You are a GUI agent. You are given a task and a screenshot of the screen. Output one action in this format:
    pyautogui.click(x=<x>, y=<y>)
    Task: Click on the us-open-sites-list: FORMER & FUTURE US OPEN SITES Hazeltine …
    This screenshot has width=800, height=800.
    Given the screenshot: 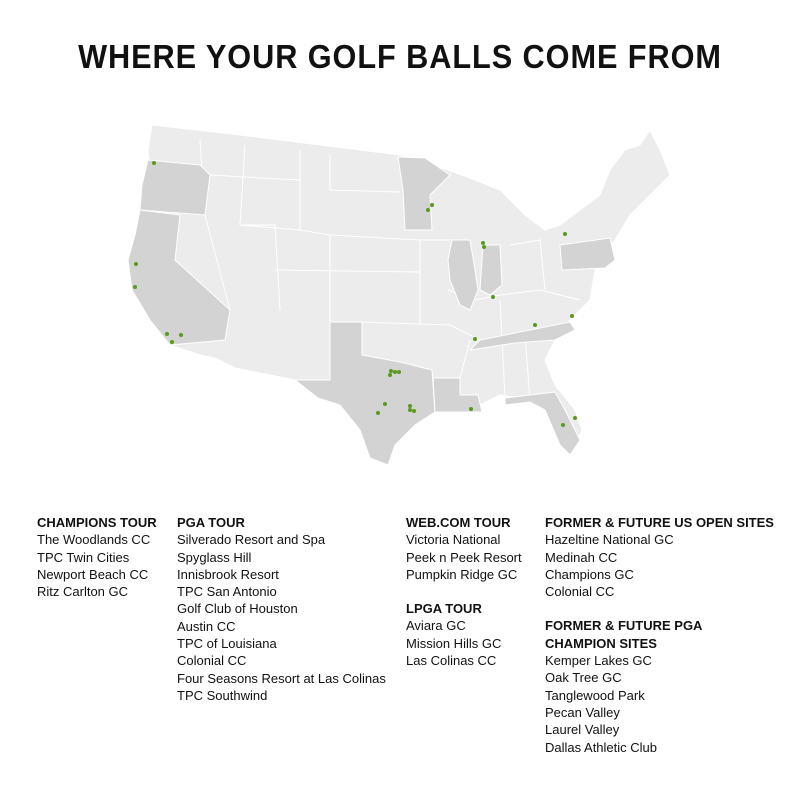 What is the action you would take?
    pyautogui.click(x=659, y=635)
    